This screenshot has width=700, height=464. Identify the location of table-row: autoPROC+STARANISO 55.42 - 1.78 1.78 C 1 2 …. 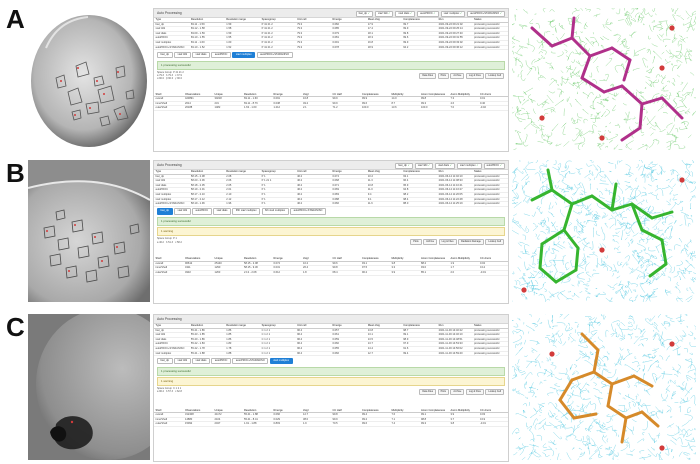
(331, 349).